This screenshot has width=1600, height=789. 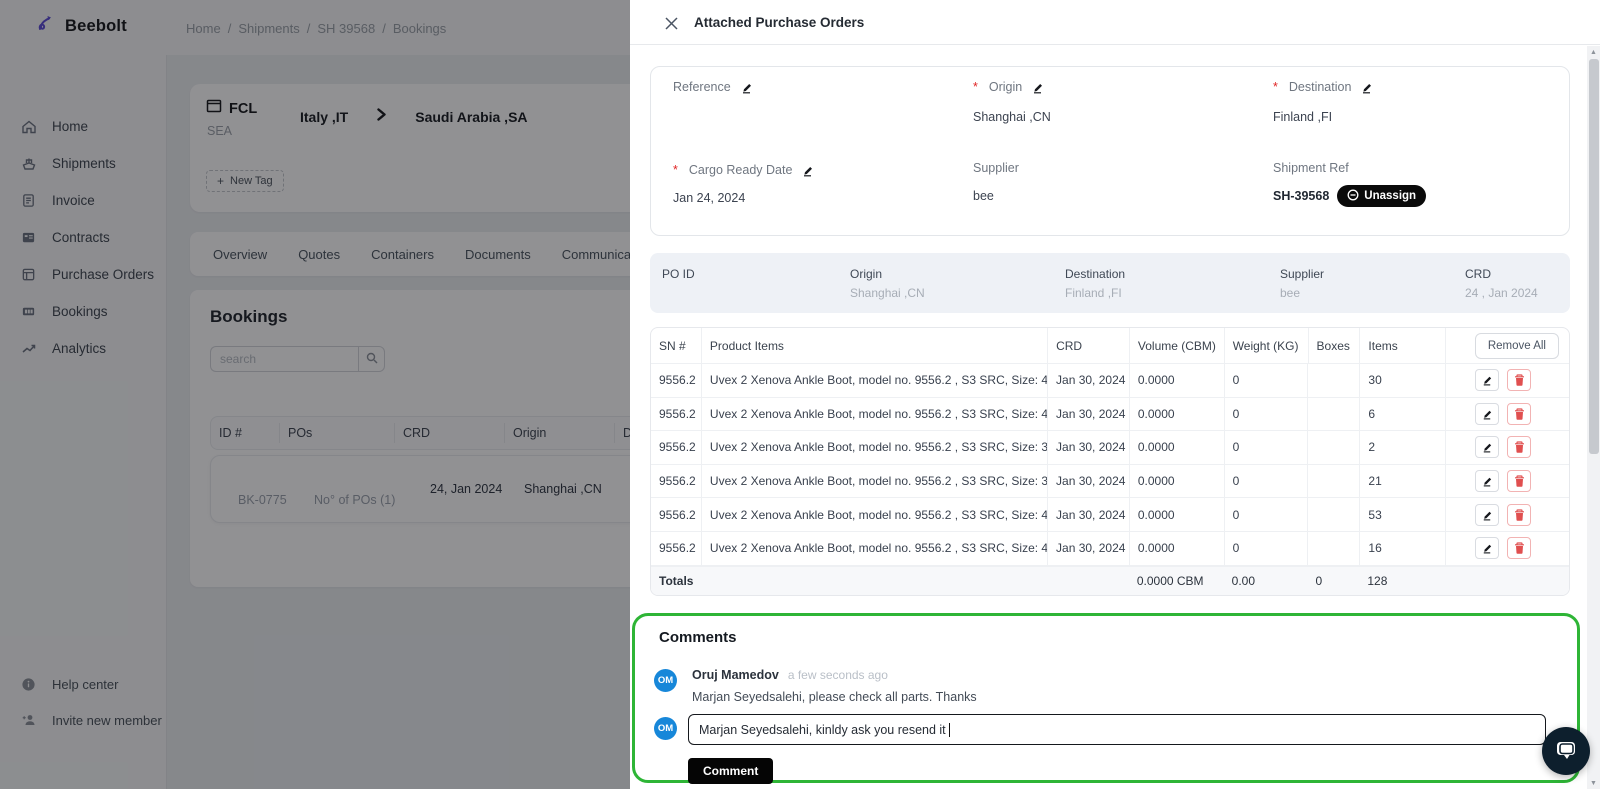 I want to click on search-button, so click(x=371, y=359).